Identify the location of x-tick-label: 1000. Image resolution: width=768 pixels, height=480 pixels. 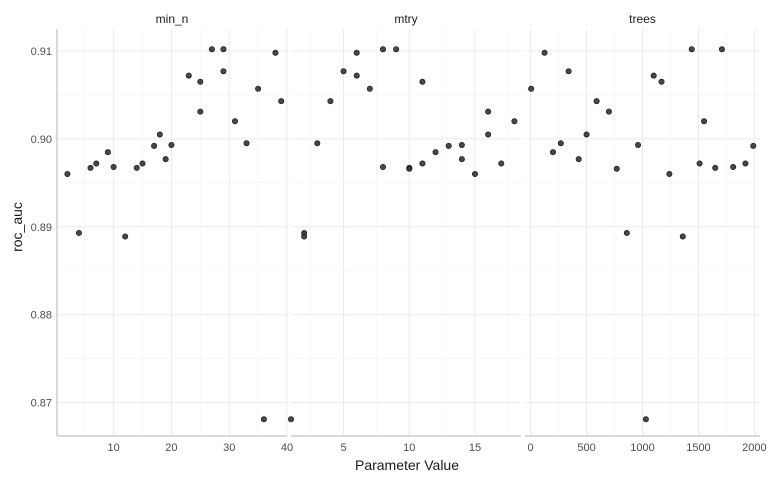
(642, 448).